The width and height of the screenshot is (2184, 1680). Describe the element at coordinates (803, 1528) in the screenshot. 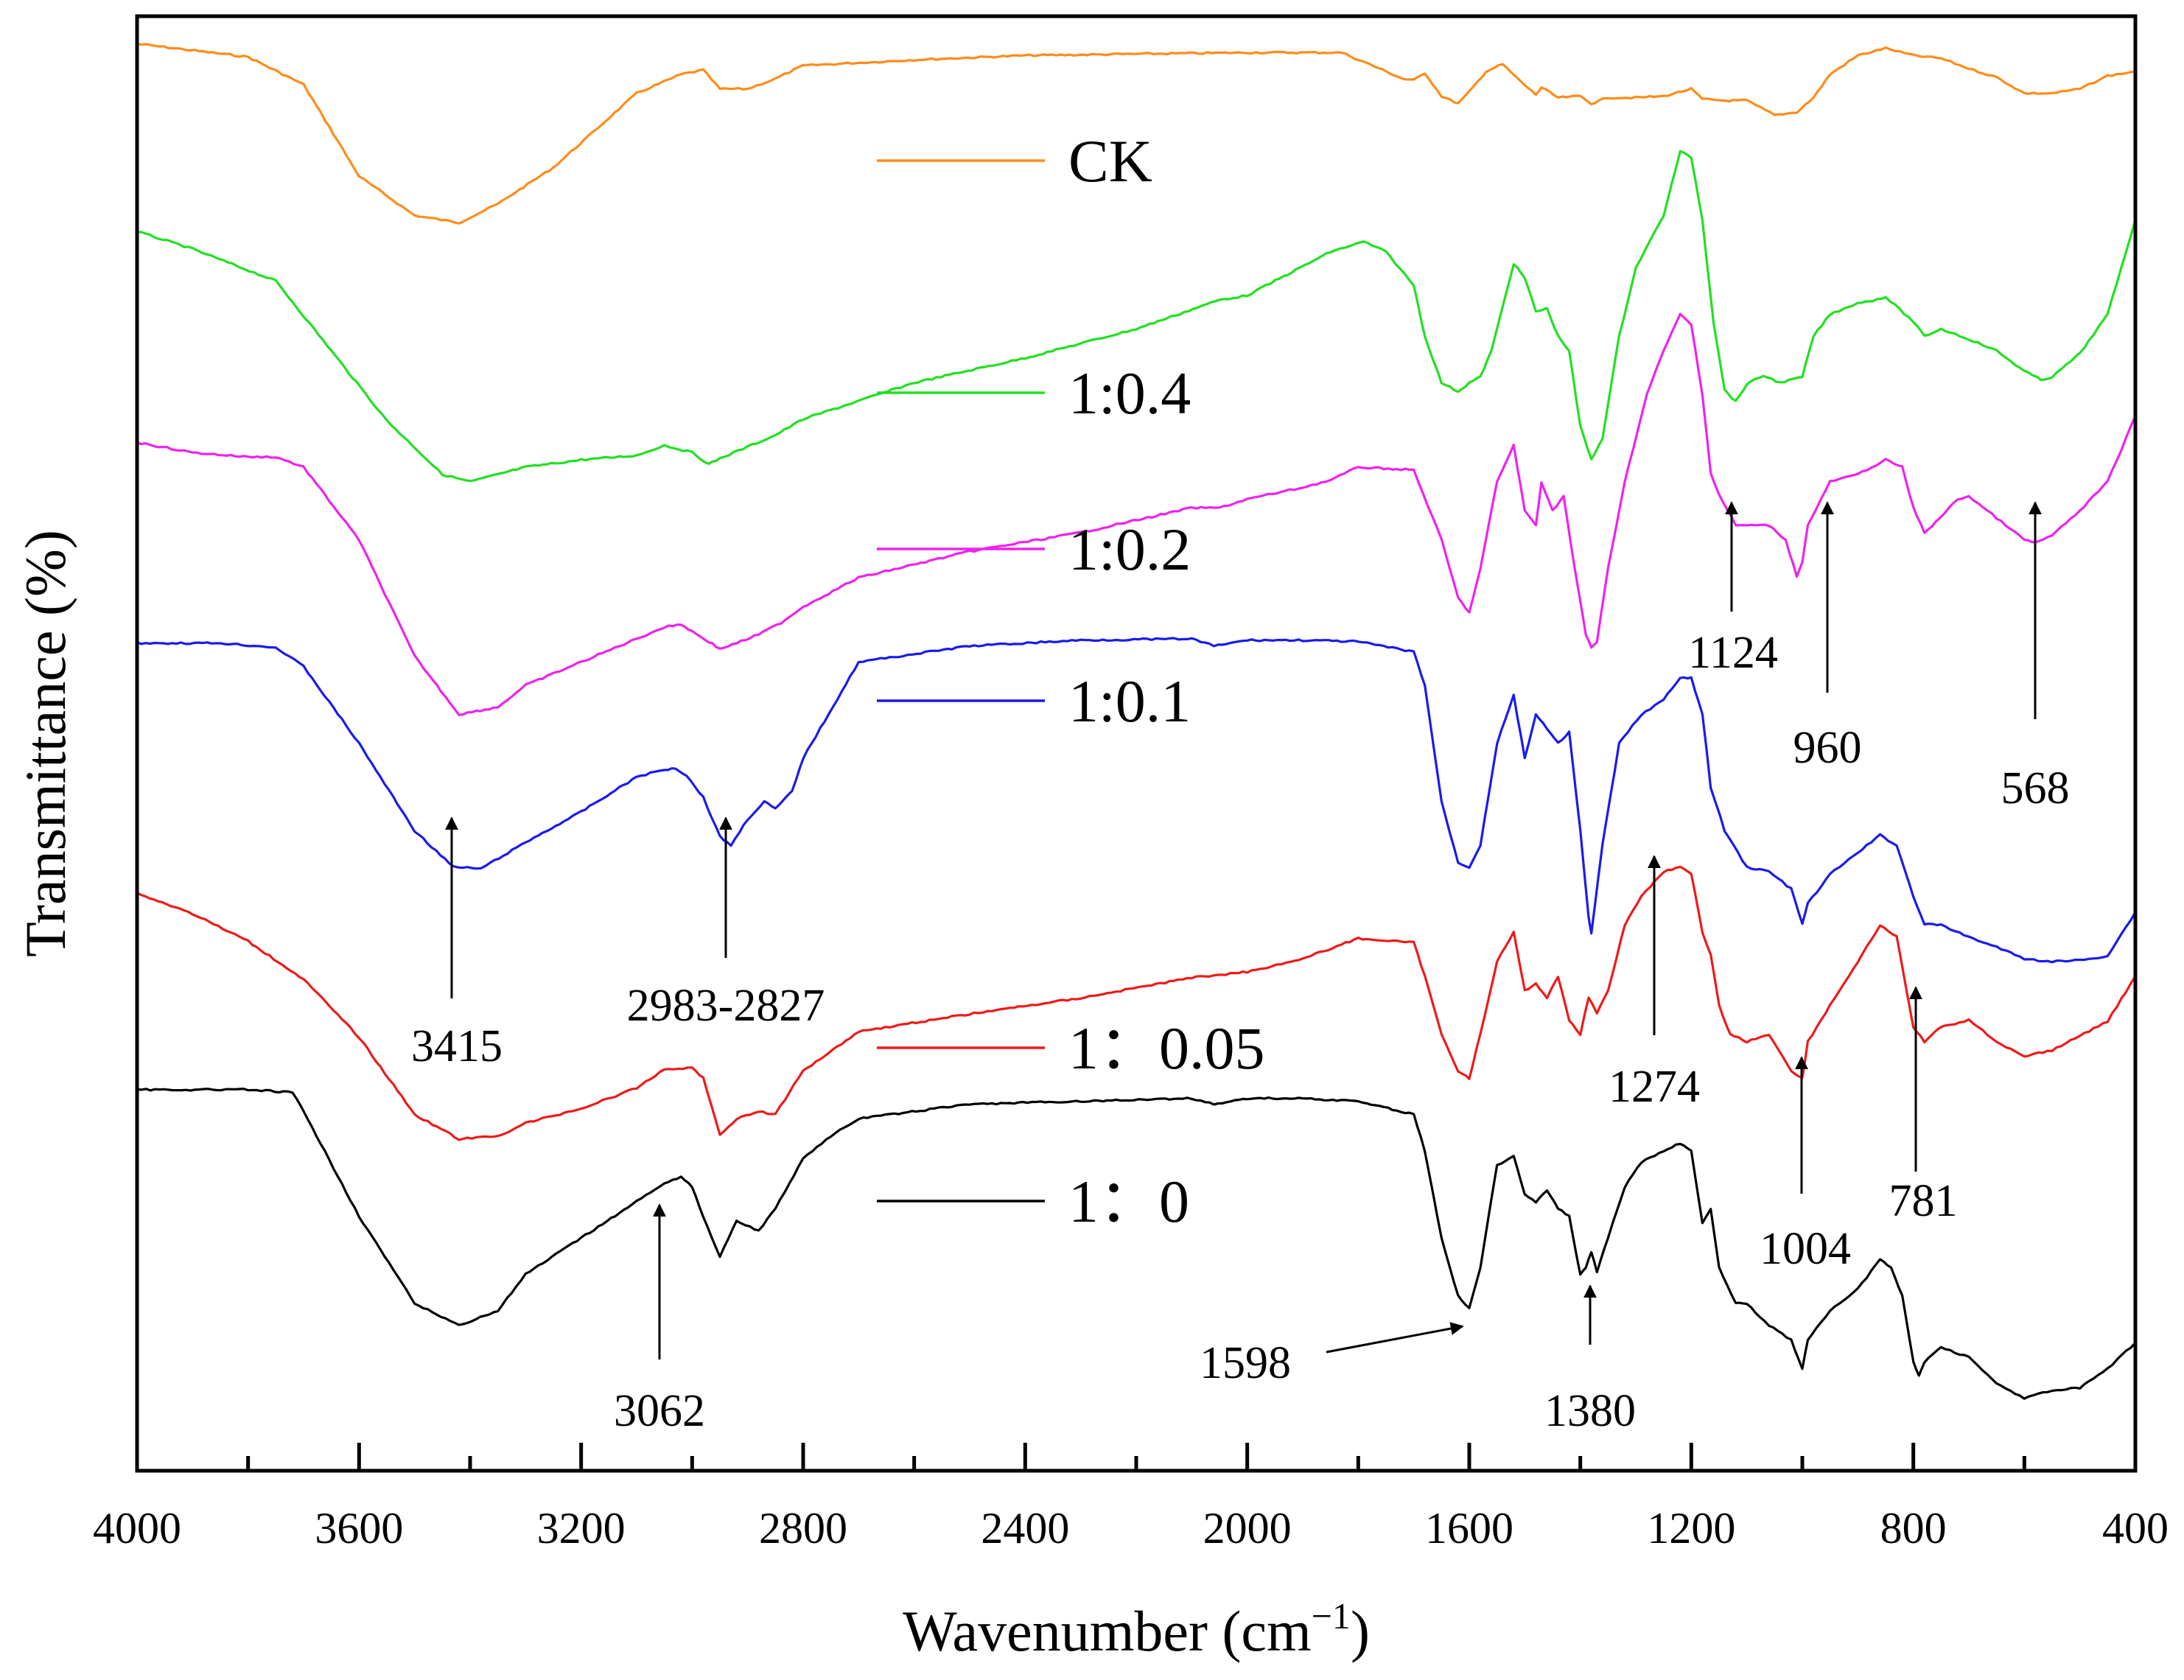

I see `x-tick-label: 2800` at that location.